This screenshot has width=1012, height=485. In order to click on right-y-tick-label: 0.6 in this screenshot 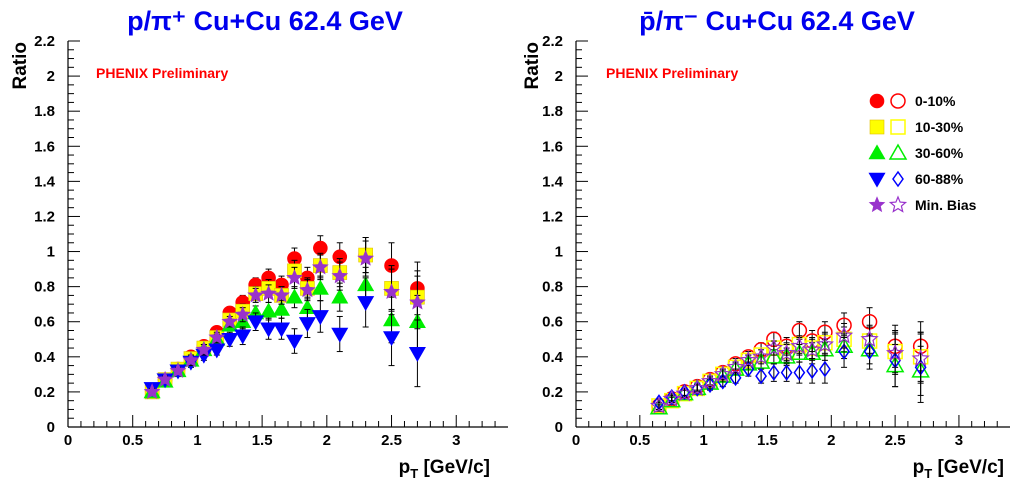, I will do `click(552, 322)`.